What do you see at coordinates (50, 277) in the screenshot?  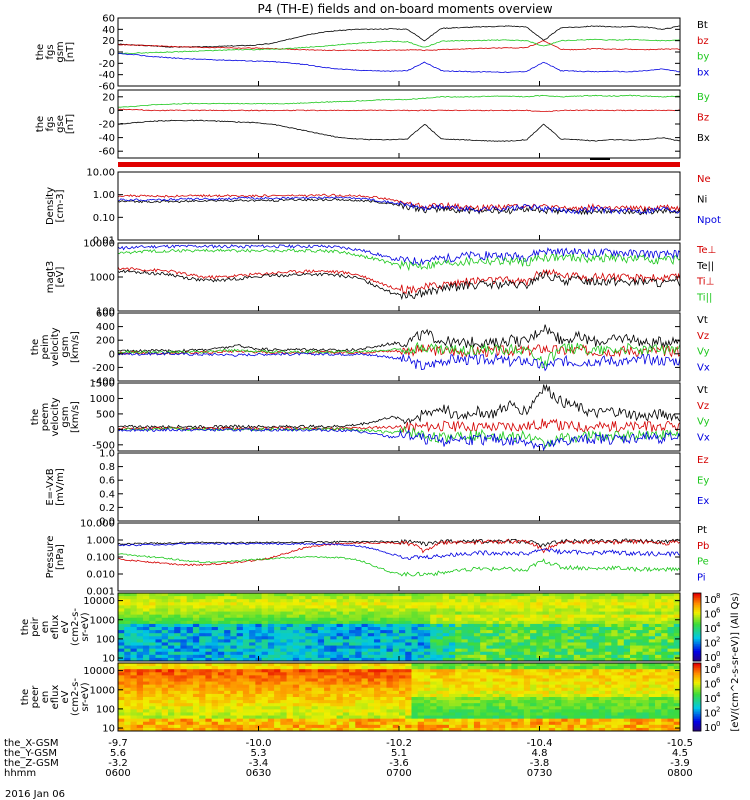 I see `y-axis-label: magt3` at bounding box center [50, 277].